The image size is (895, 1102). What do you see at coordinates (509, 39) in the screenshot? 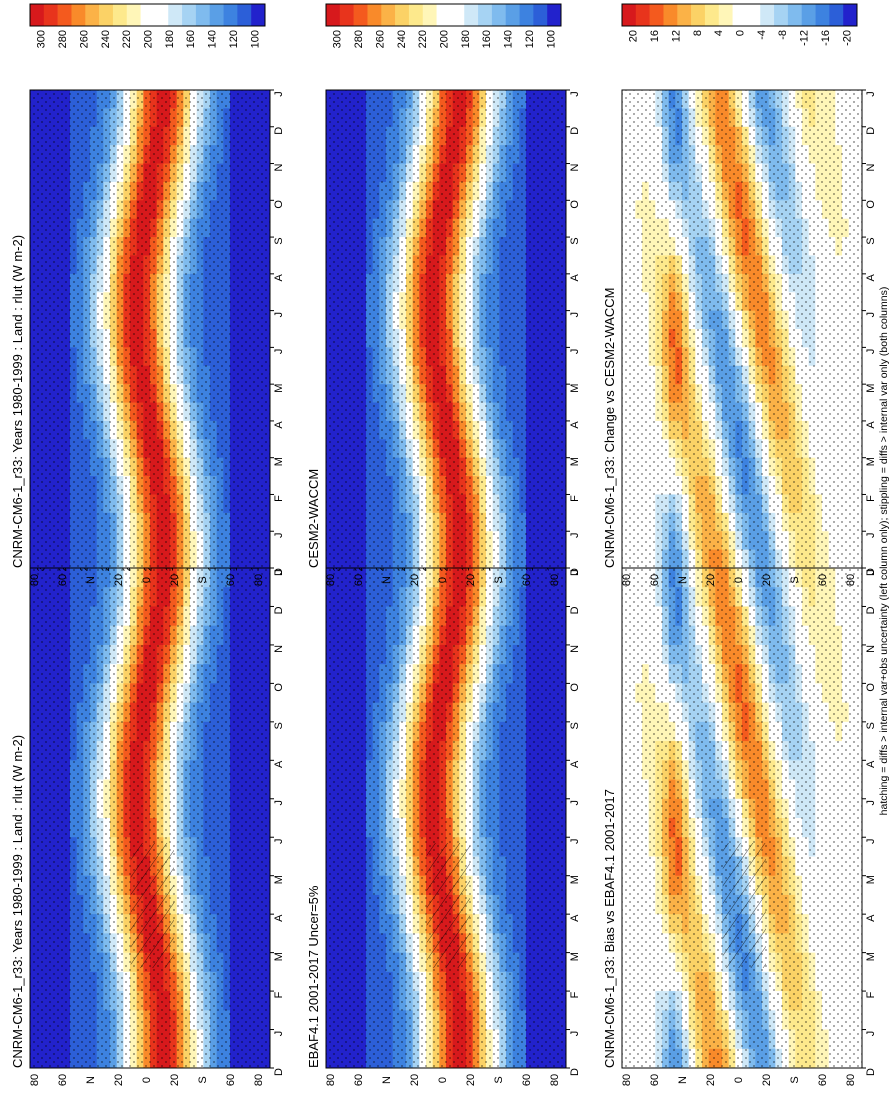
I see `colorbar-tick-label: 140` at bounding box center [509, 39].